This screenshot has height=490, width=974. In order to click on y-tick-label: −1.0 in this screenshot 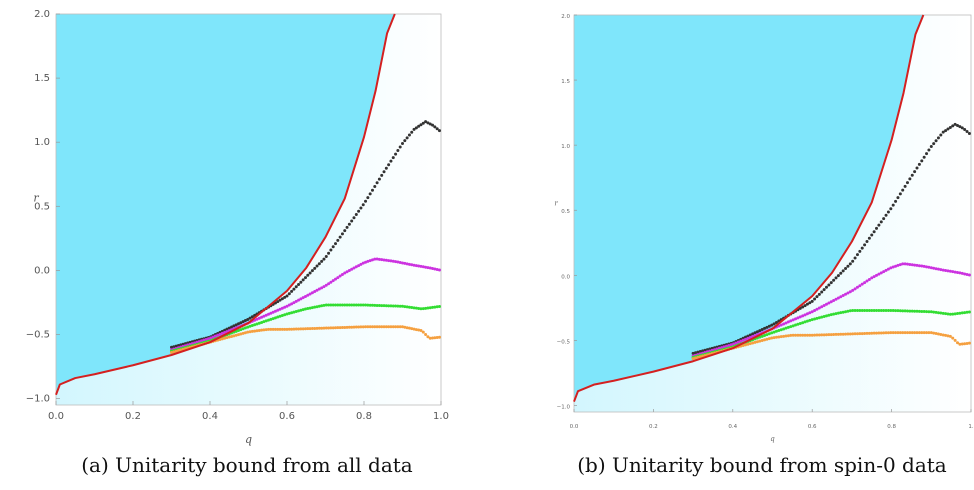, I will do `click(564, 407)`.